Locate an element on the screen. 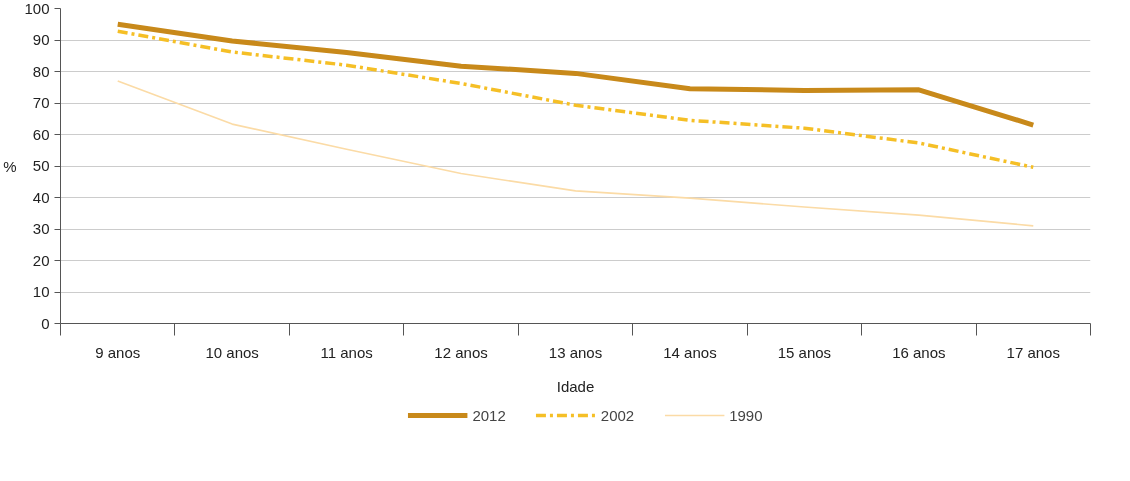 This screenshot has height=481, width=1130. y-axis-title: % is located at coordinates (10, 166).